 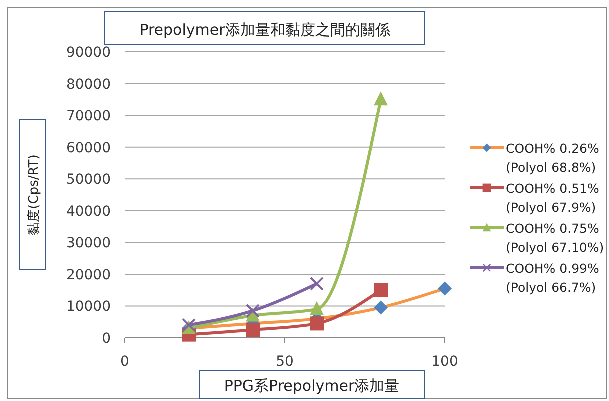 I want to click on legend-label: COOH% 0.99% (Polyol 66.7%), so click(x=553, y=278).